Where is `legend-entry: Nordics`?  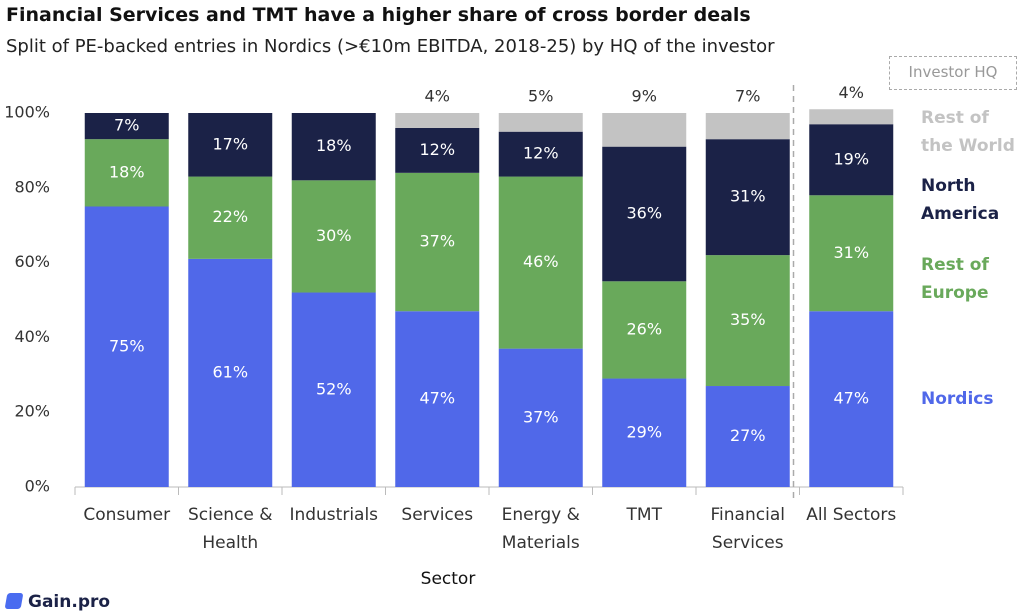 legend-entry: Nordics is located at coordinates (957, 399).